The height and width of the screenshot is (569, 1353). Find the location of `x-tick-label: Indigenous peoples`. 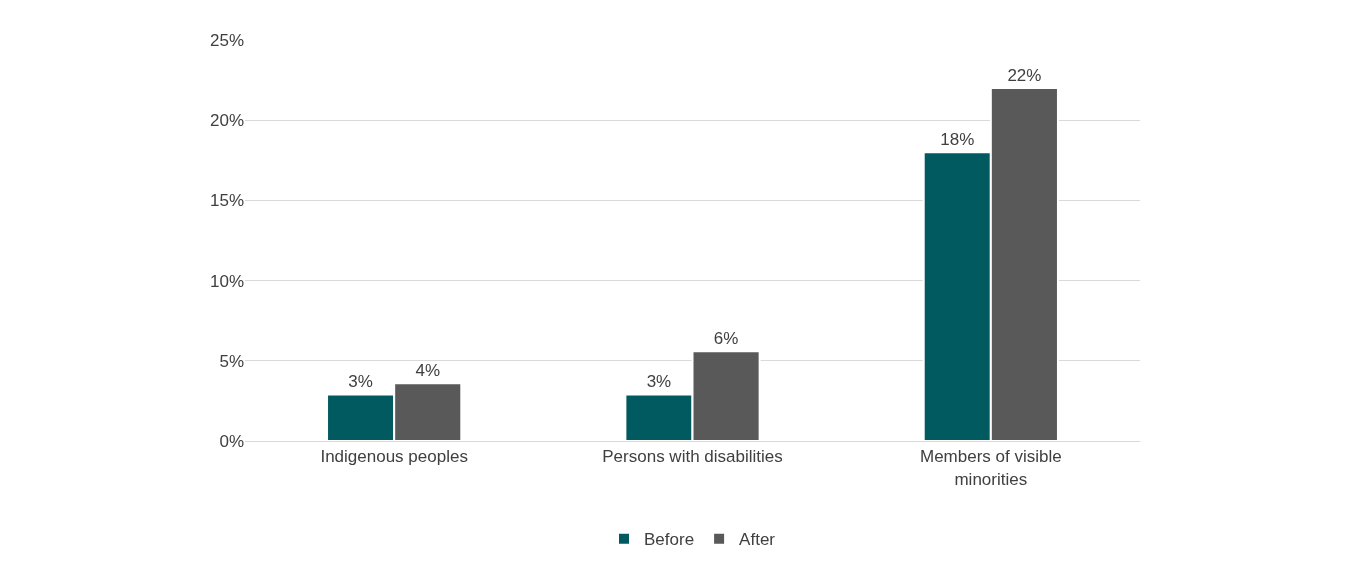

x-tick-label: Indigenous peoples is located at coordinates (394, 457).